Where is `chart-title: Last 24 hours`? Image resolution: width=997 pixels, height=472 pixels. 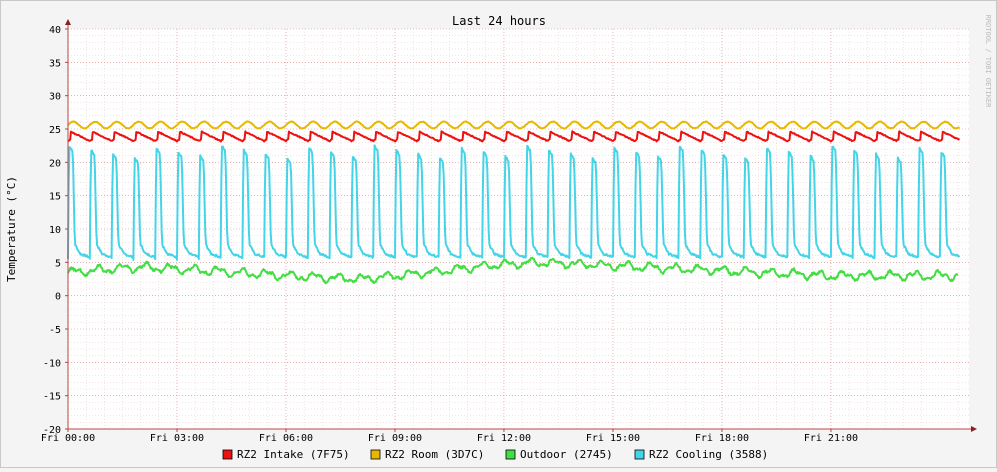 chart-title: Last 24 hours is located at coordinates (499, 21).